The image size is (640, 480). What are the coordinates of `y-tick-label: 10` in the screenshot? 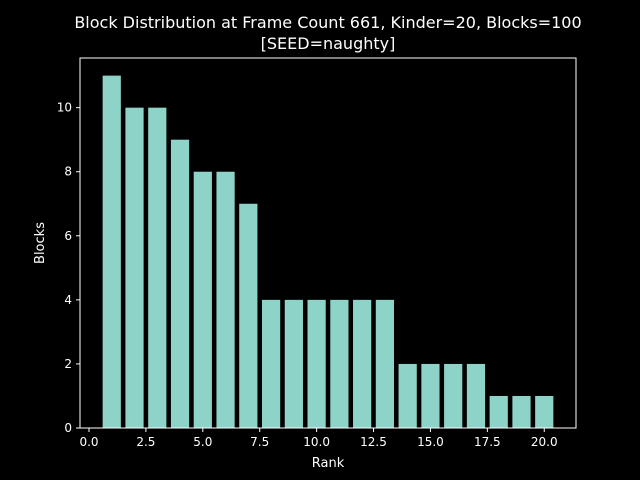 It's located at (64, 108).